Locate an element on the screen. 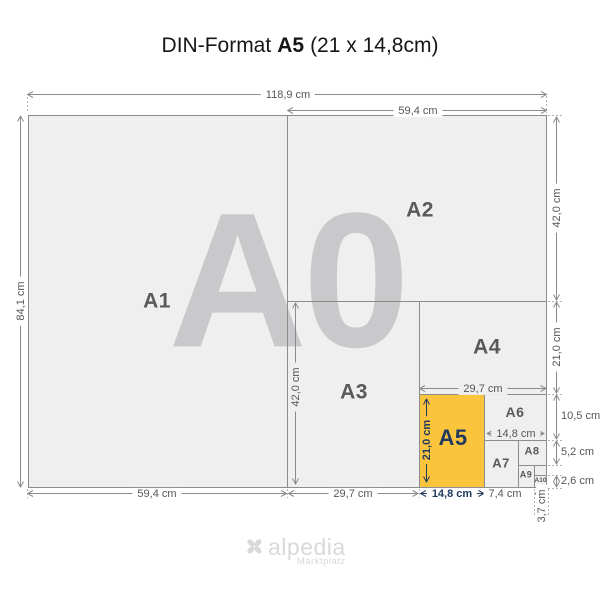  title-size: (21 x 14,8cm) is located at coordinates (374, 45).